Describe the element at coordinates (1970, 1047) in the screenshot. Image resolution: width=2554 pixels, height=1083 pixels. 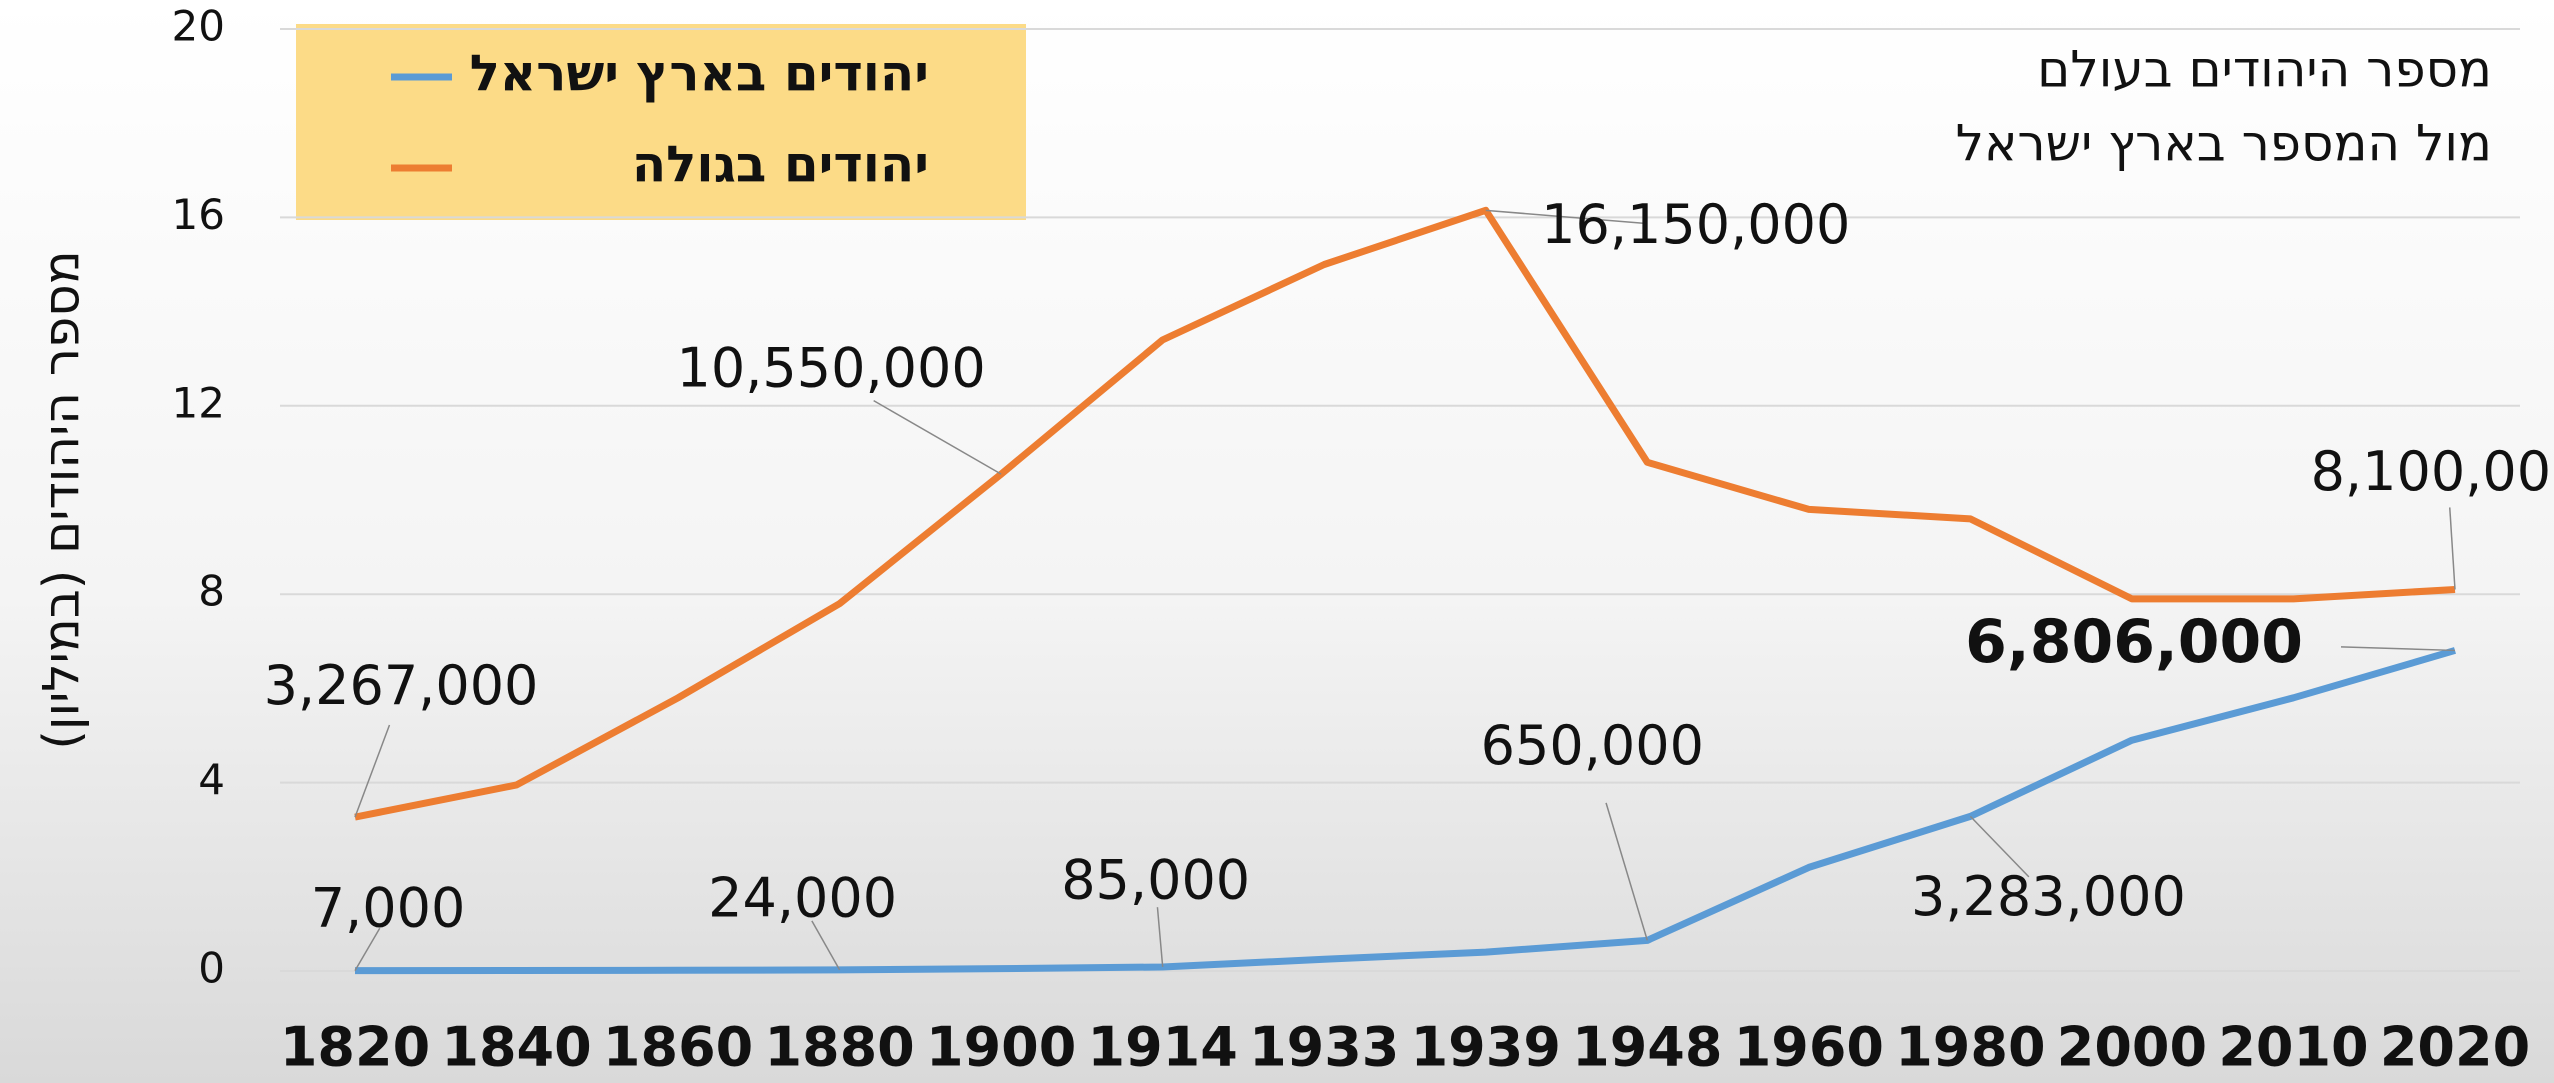
I see `x-tick-label: 1980` at that location.